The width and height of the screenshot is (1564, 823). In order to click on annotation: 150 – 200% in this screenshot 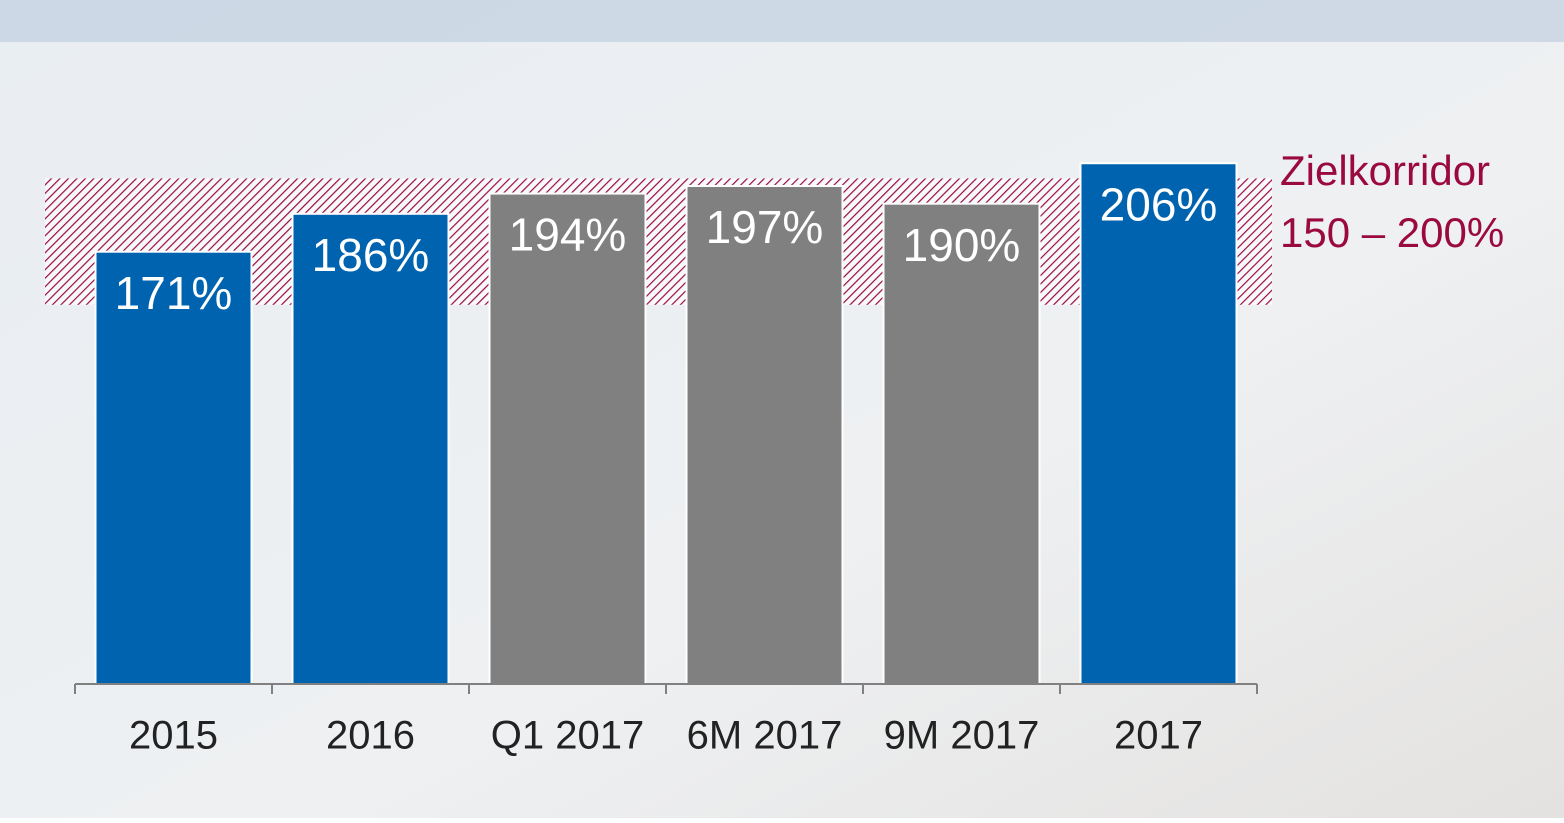, I will do `click(1392, 232)`.